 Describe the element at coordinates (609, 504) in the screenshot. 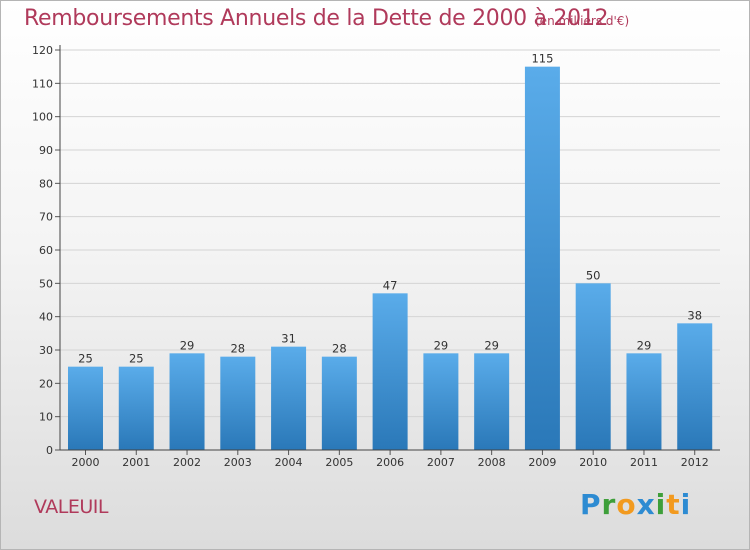

I see `logo-letter: r` at that location.